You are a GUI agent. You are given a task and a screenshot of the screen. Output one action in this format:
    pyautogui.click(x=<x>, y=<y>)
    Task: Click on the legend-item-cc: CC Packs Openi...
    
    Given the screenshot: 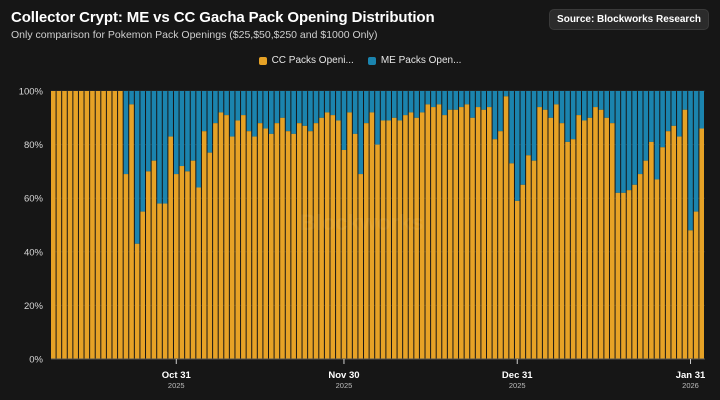 What is the action you would take?
    pyautogui.click(x=306, y=60)
    